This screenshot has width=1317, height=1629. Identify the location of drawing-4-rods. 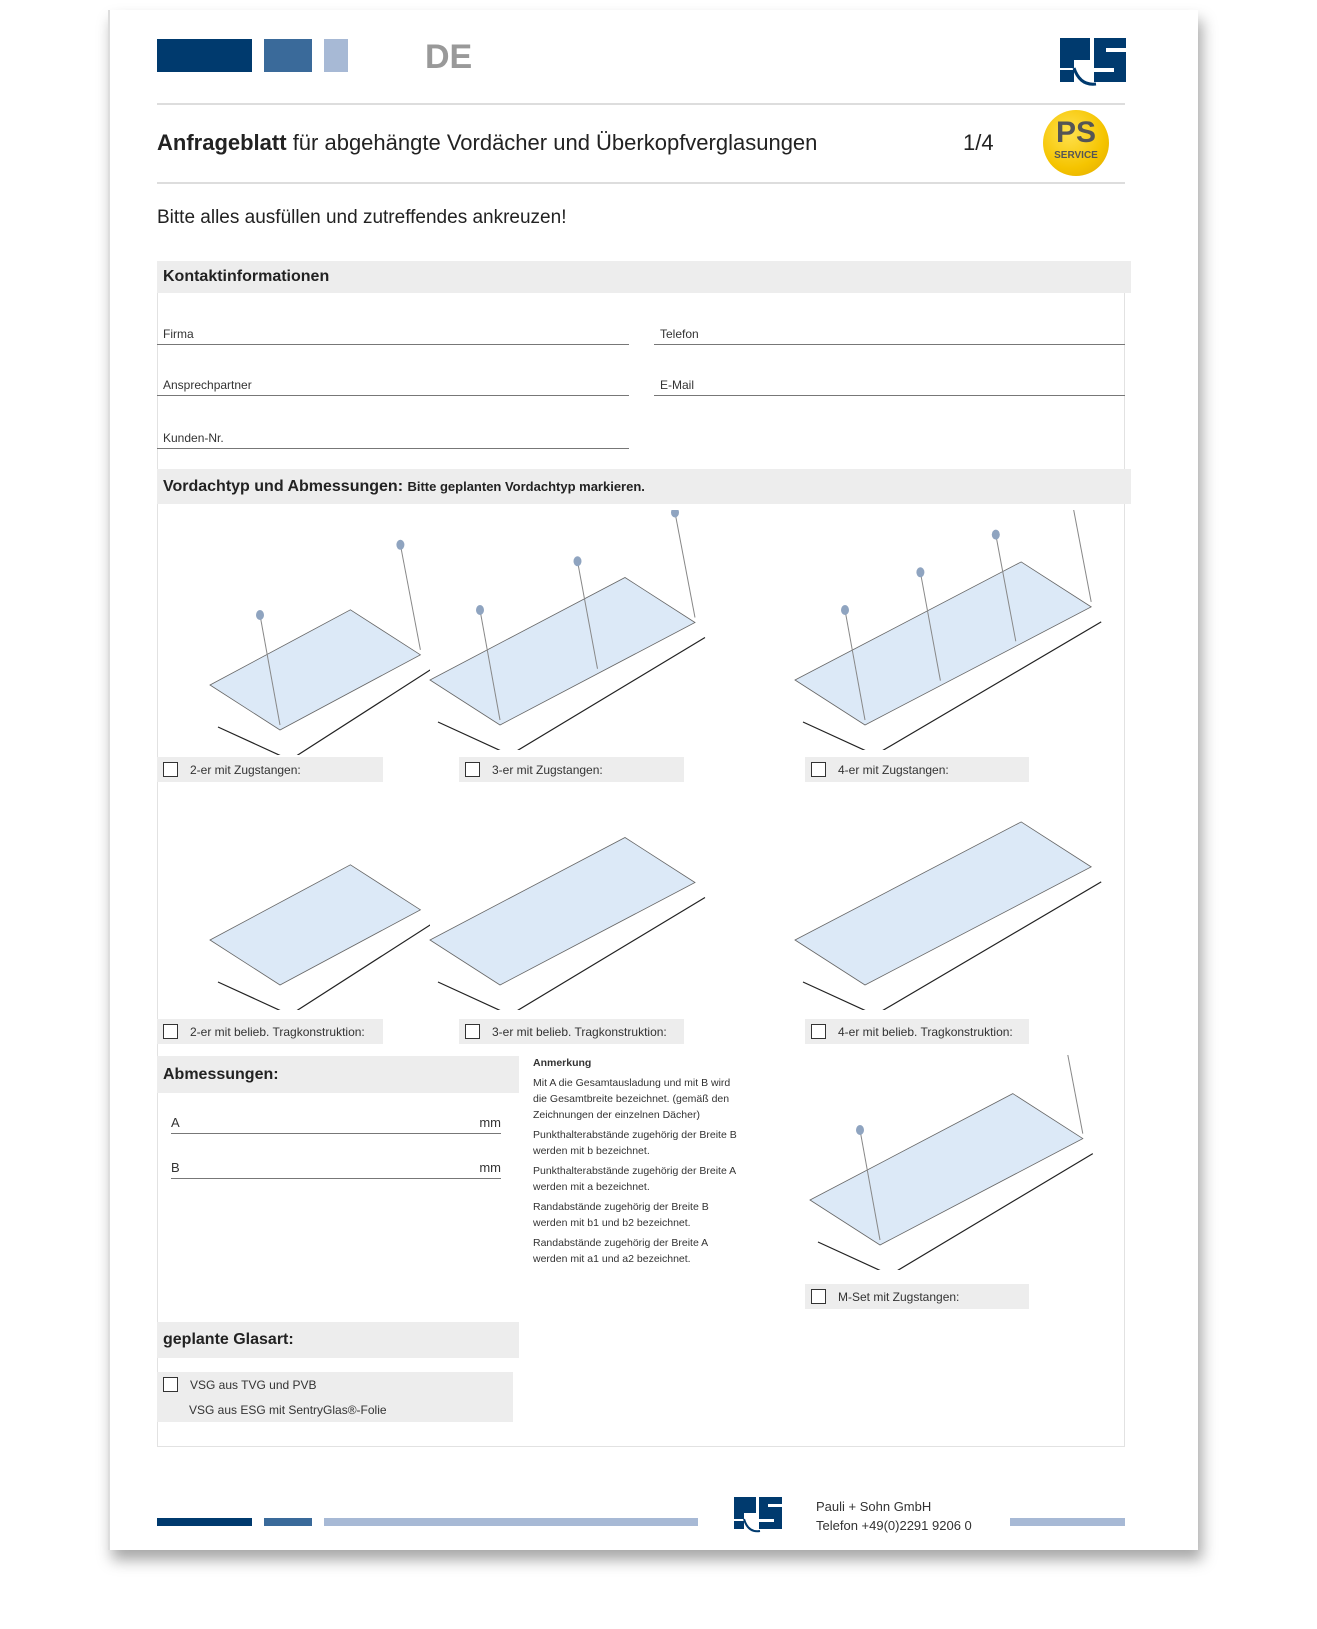
(948, 630).